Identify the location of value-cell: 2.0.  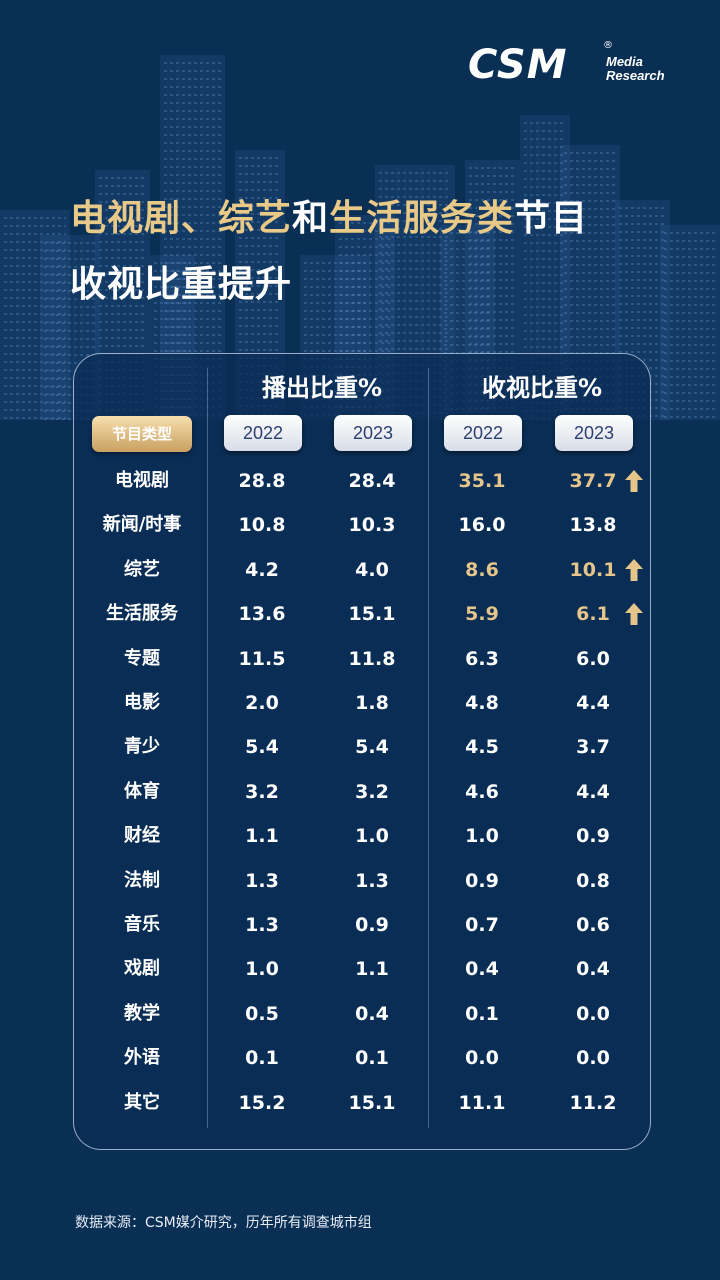
(262, 703).